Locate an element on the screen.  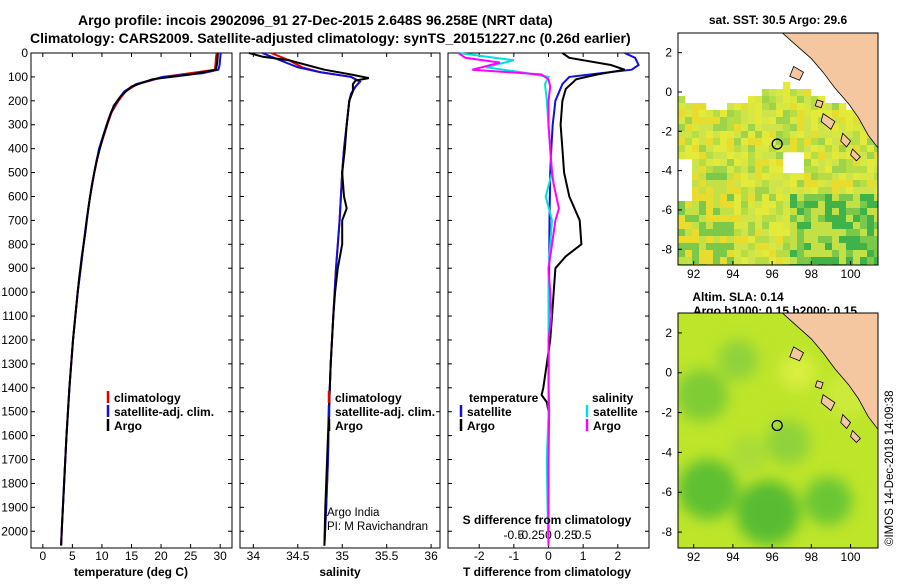
land-island is located at coordinates (828, 402).